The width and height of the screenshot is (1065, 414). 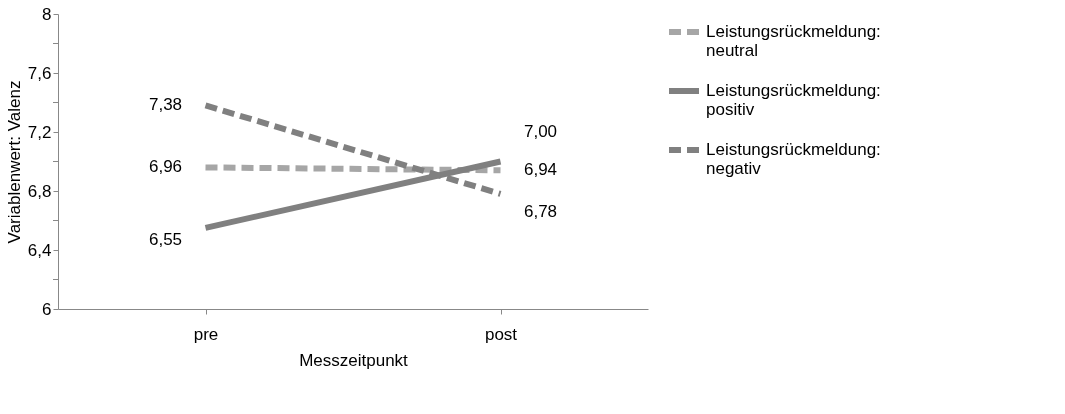 I want to click on data-label: 6,55, so click(x=165, y=239).